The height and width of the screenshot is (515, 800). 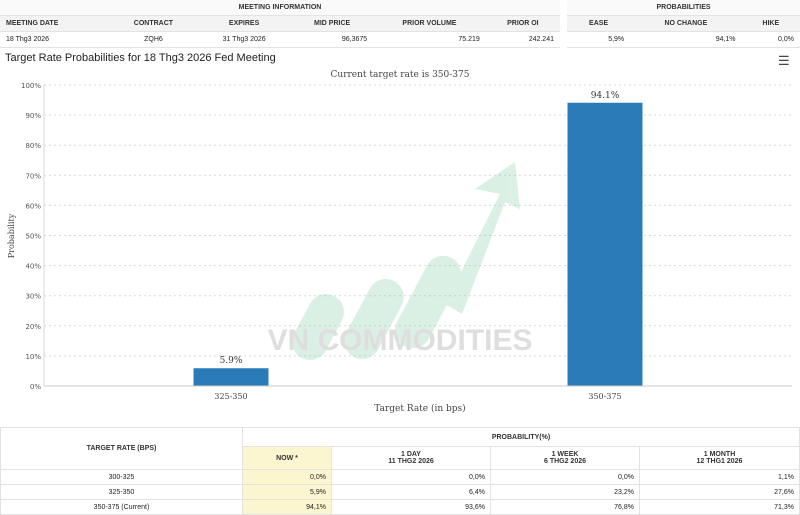 What do you see at coordinates (411, 492) in the screenshot?
I see `row-1-day: 6,4%` at bounding box center [411, 492].